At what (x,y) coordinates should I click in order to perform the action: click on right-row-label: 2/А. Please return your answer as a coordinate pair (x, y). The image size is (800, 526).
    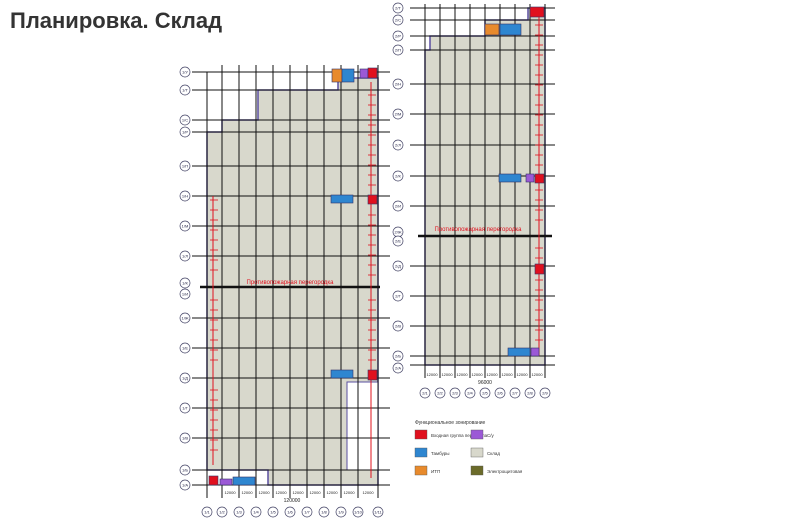
    Looking at the image, I should click on (398, 368).